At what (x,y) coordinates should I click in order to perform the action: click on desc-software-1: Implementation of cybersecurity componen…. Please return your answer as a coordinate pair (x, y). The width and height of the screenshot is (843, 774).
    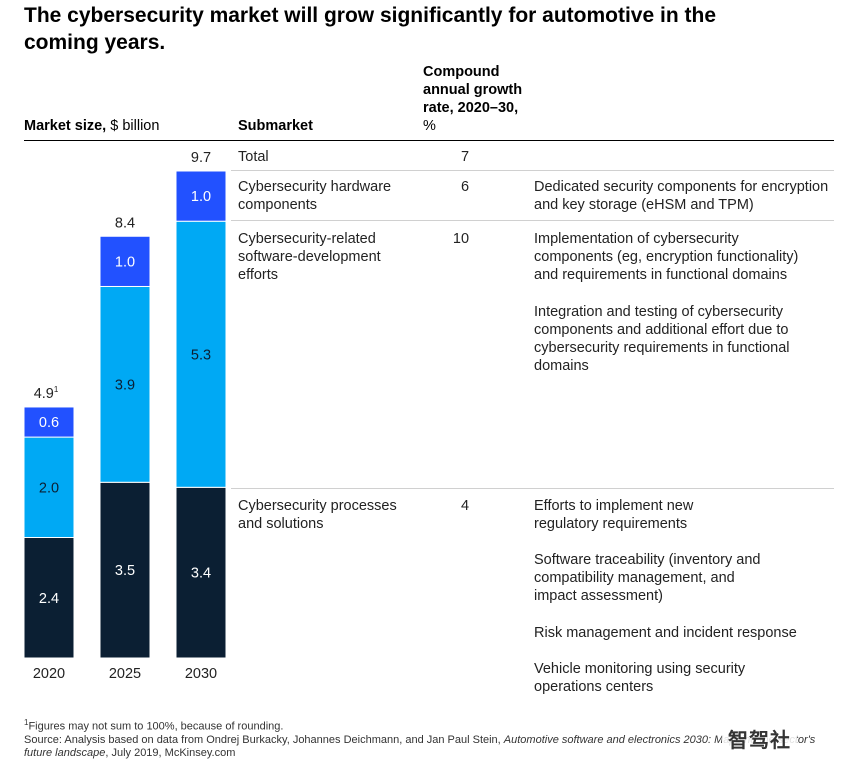
    Looking at the image, I should click on (666, 257).